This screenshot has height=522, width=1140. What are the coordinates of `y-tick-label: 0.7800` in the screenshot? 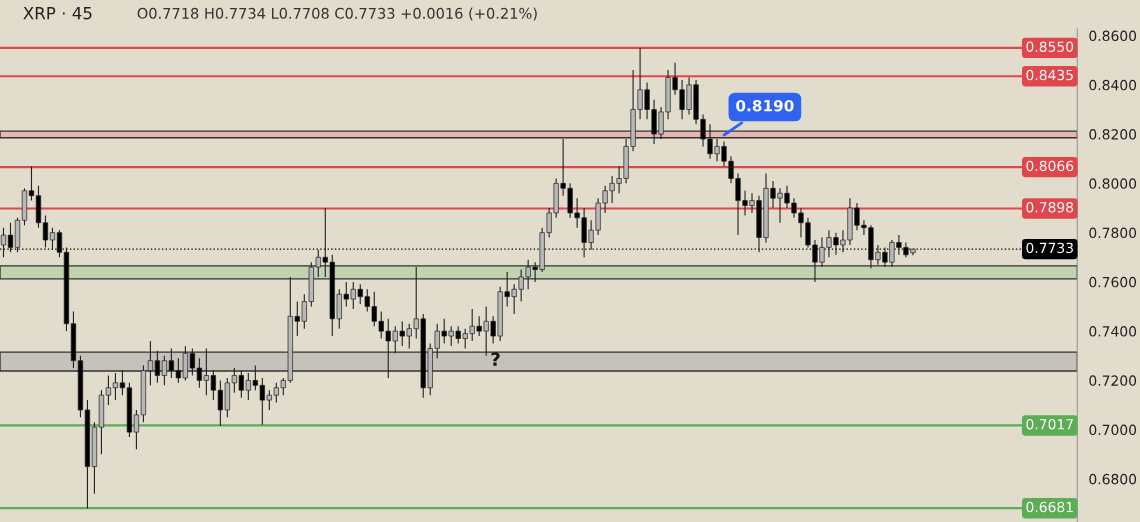 It's located at (1113, 233).